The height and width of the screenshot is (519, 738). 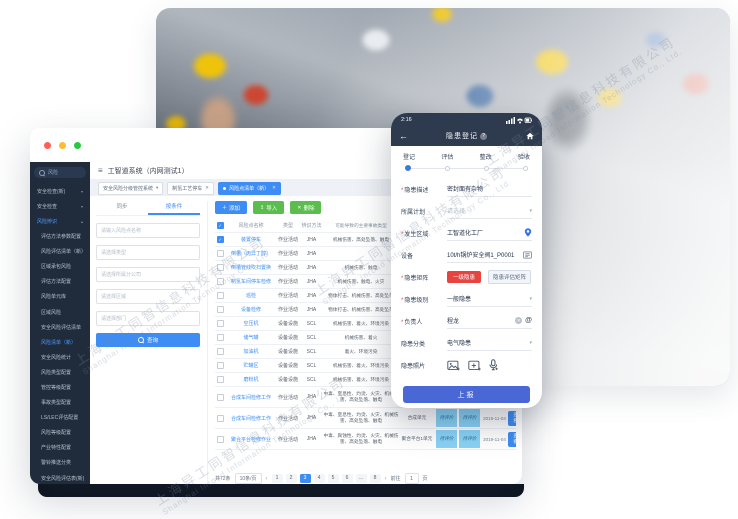 I want to click on sidebar-item: 区域风险, so click(x=51, y=312).